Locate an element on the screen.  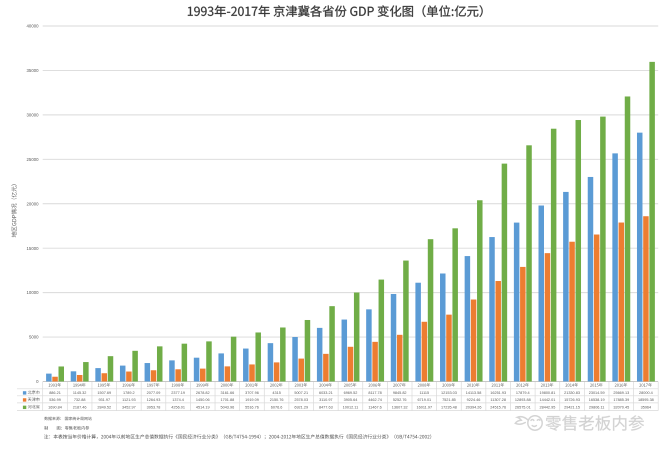
svg-text: 3707.96 is located at coordinates (252, 393).